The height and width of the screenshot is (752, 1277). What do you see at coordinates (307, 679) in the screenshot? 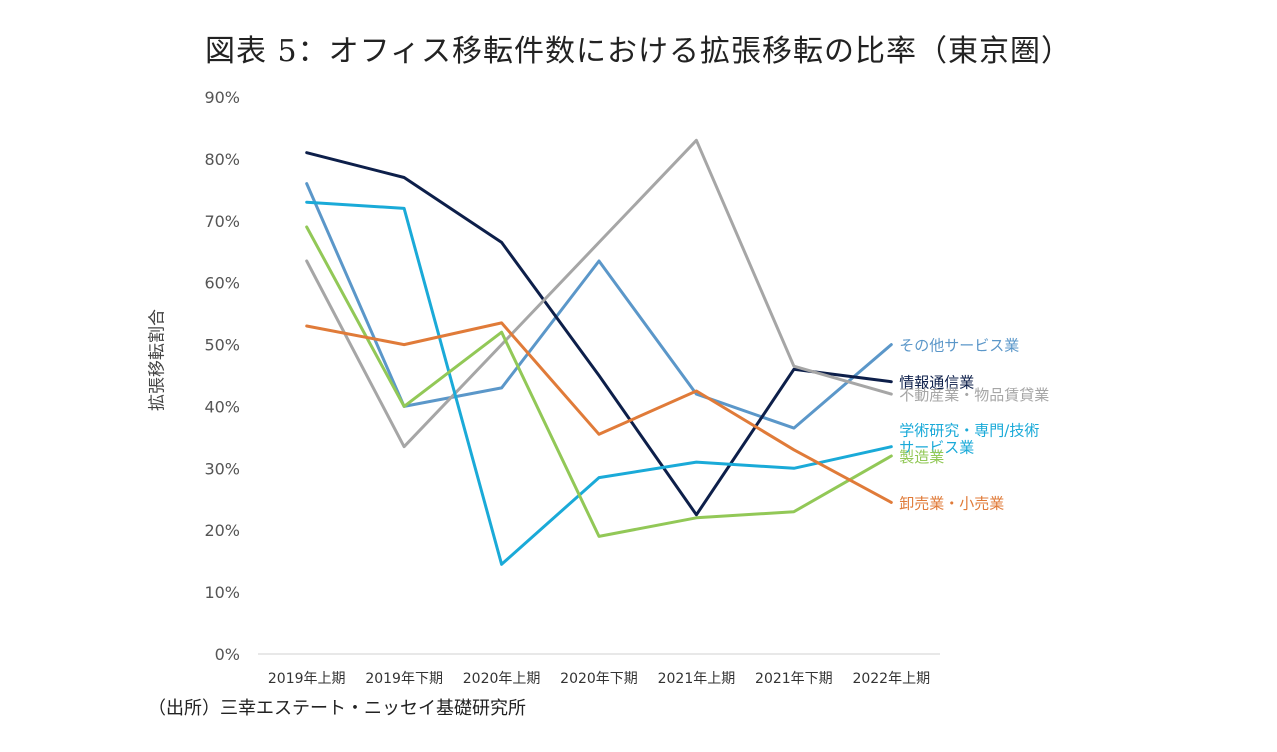
I see `x-tick-label: 2019年上期` at bounding box center [307, 679].